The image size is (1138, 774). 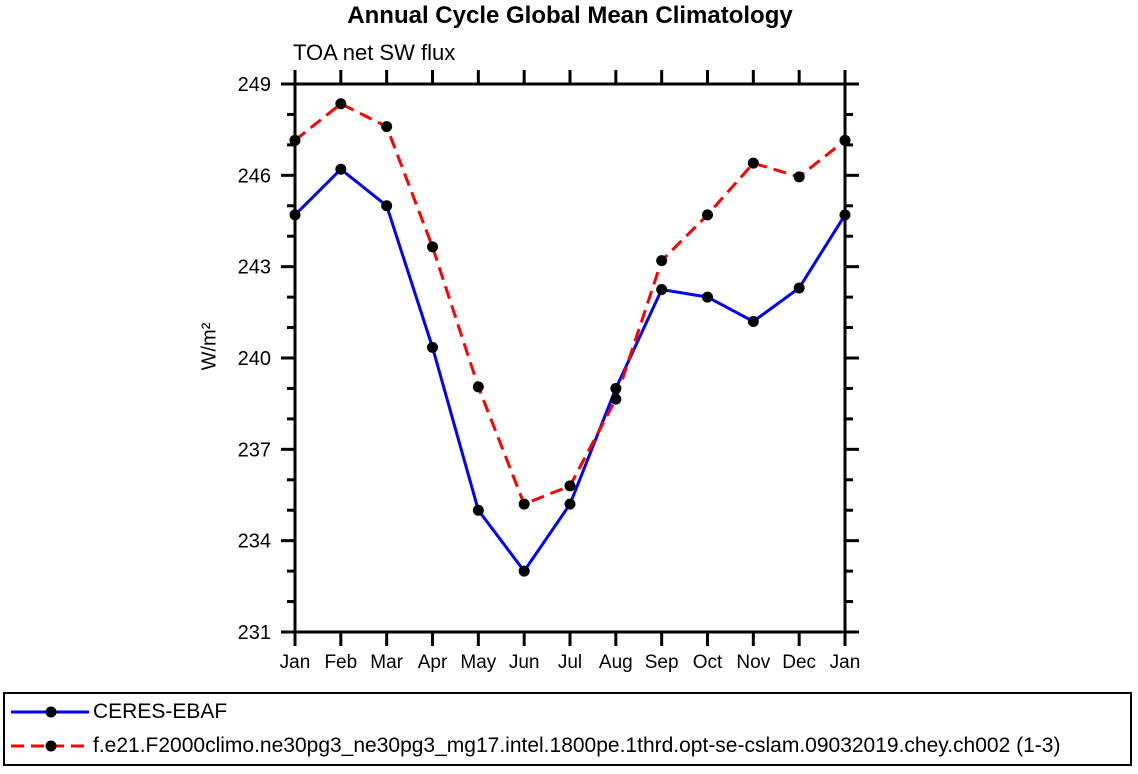 What do you see at coordinates (386, 662) in the screenshot?
I see `x-tick-label: Mar` at bounding box center [386, 662].